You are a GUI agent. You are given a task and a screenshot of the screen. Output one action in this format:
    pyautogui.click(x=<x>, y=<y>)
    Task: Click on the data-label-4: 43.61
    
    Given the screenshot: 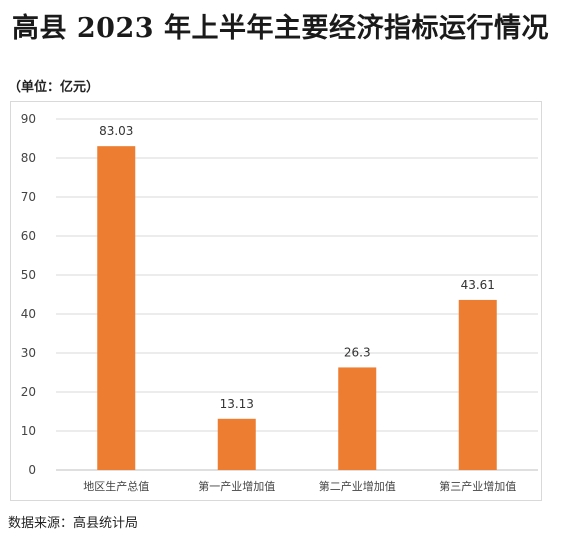 What is the action you would take?
    pyautogui.click(x=478, y=285)
    